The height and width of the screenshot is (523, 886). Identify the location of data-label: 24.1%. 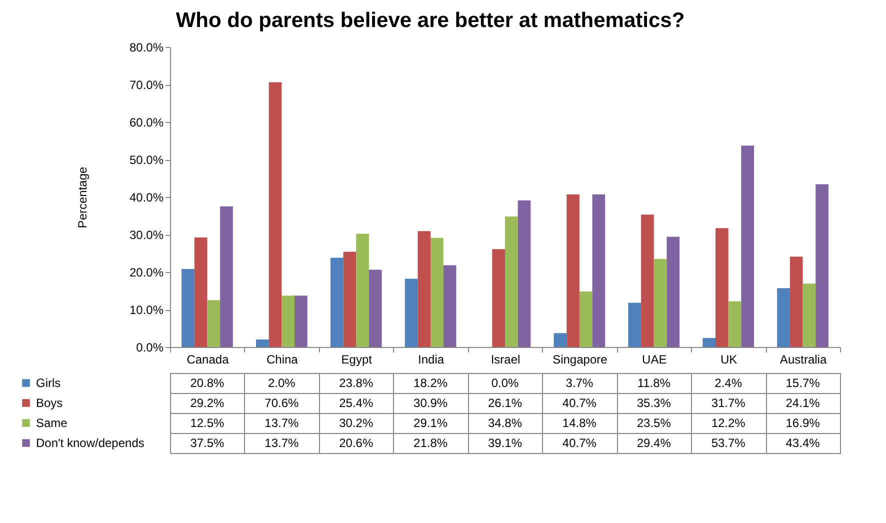
(803, 403).